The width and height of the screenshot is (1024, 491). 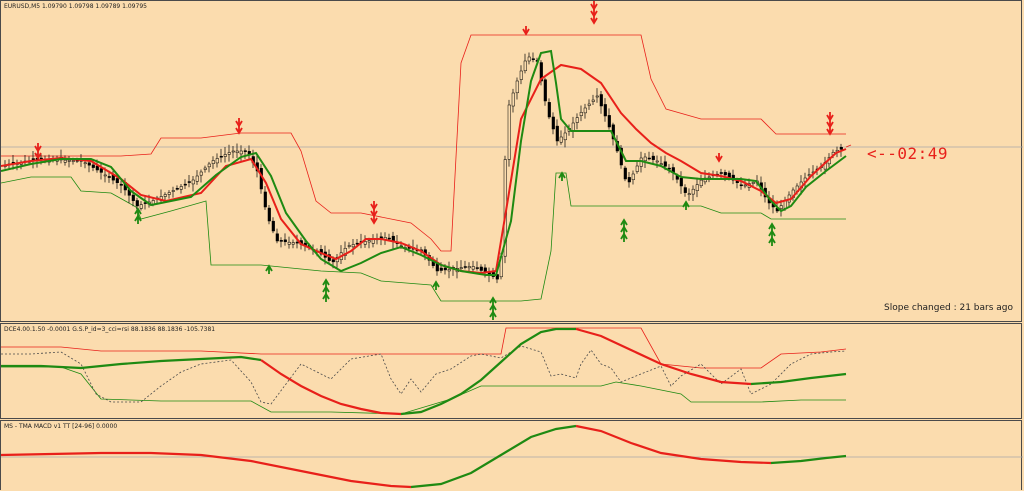 What do you see at coordinates (493, 456) in the screenshot?
I see `macd-line-green` at bounding box center [493, 456].